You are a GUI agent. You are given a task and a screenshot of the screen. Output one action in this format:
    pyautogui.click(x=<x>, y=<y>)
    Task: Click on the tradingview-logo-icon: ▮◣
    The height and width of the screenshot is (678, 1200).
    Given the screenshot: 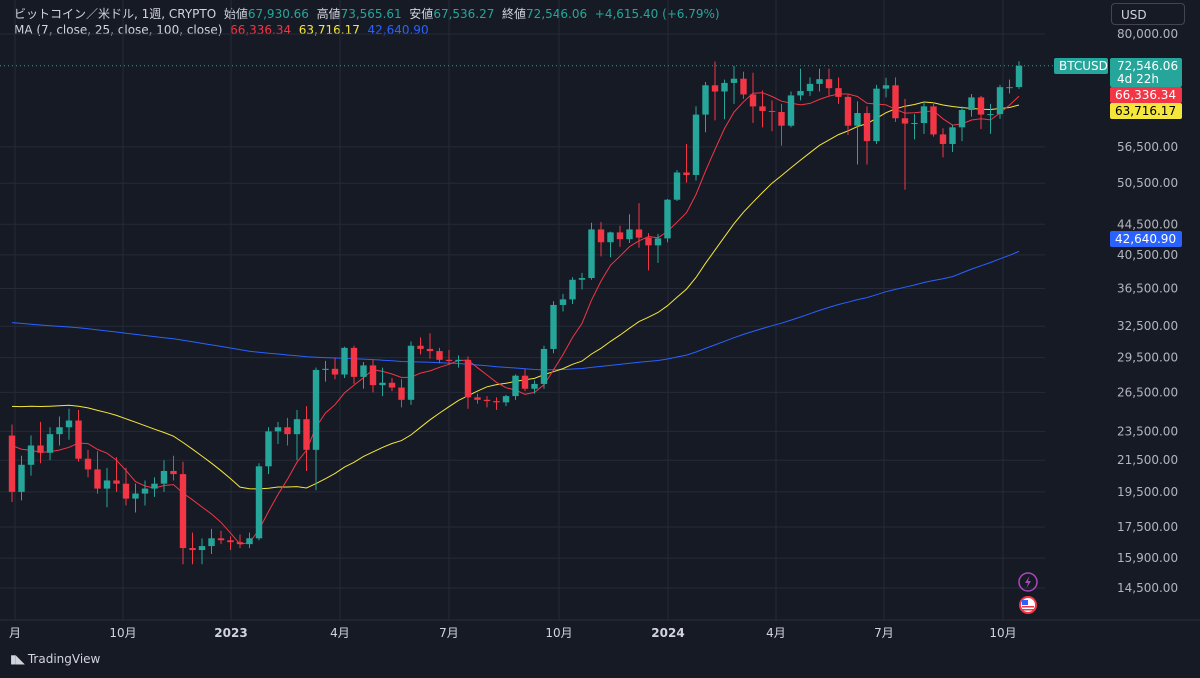 What is the action you would take?
    pyautogui.click(x=17, y=659)
    